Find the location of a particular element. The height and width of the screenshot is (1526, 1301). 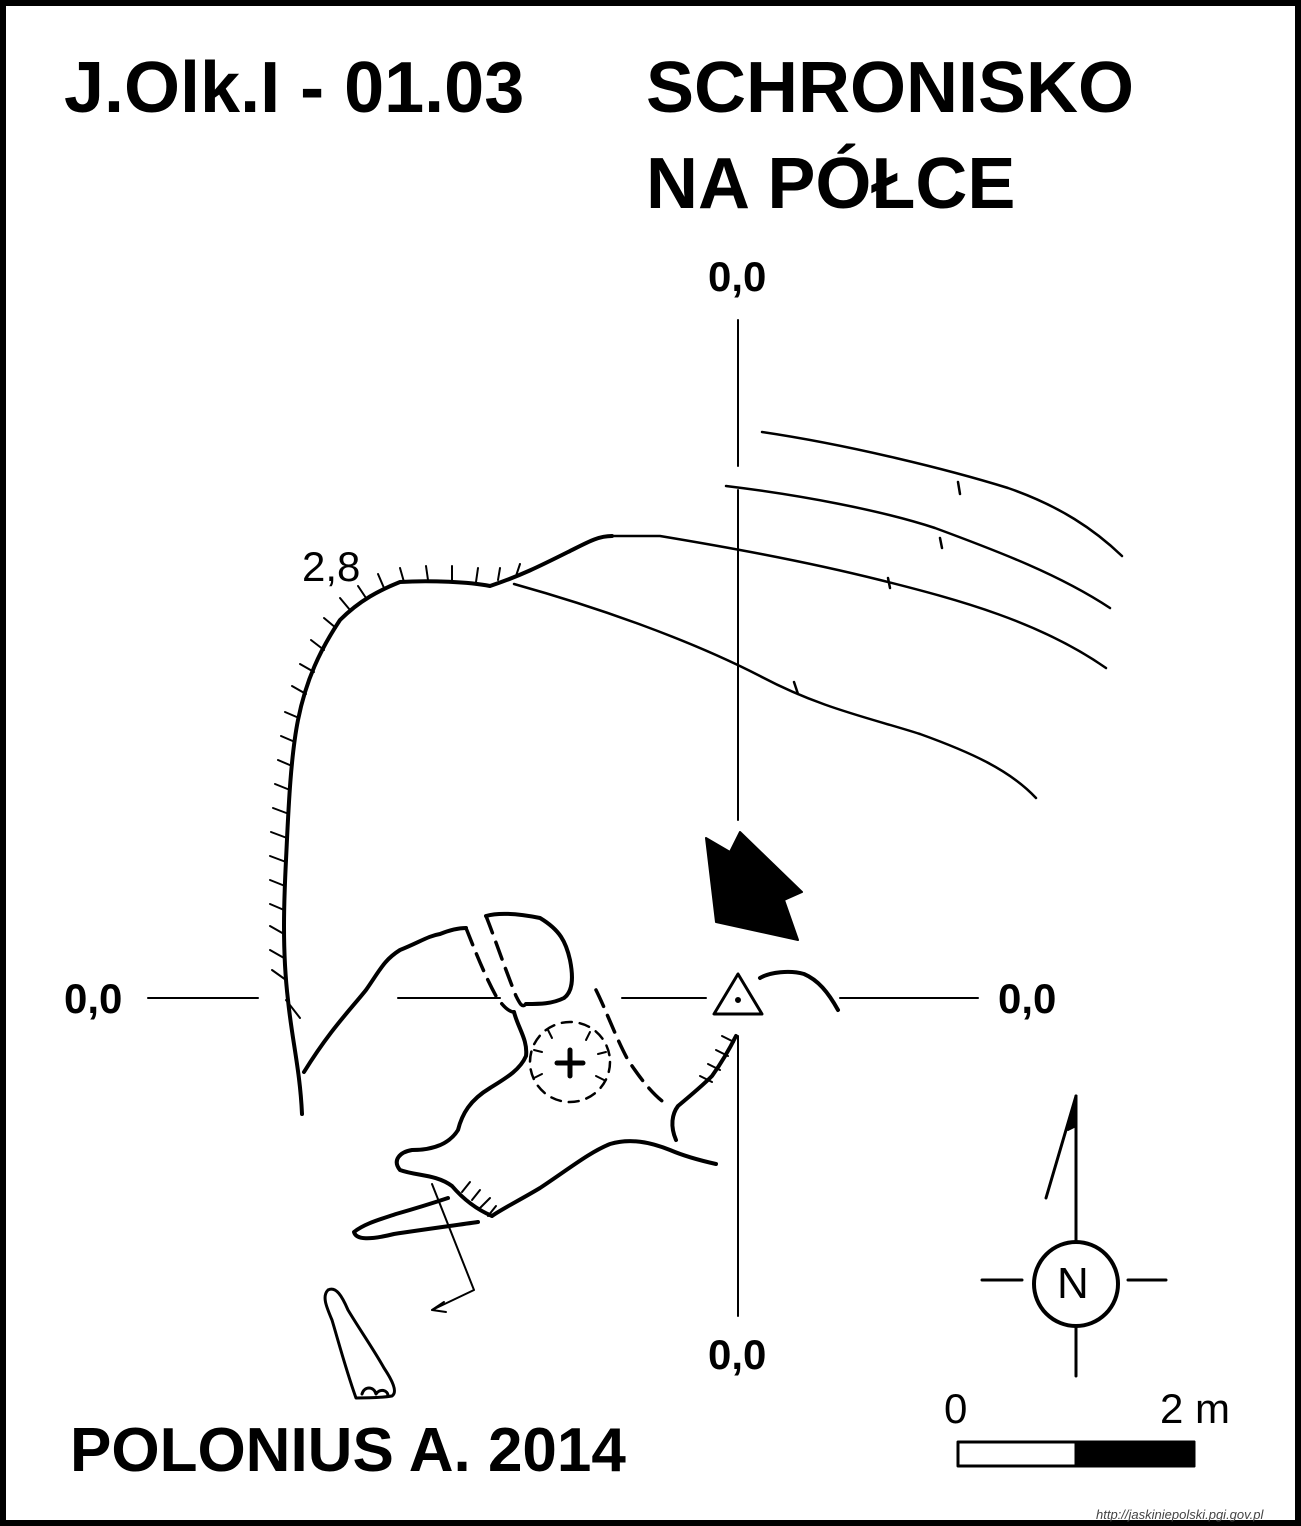

cave-walls is located at coordinates (571, 1076).